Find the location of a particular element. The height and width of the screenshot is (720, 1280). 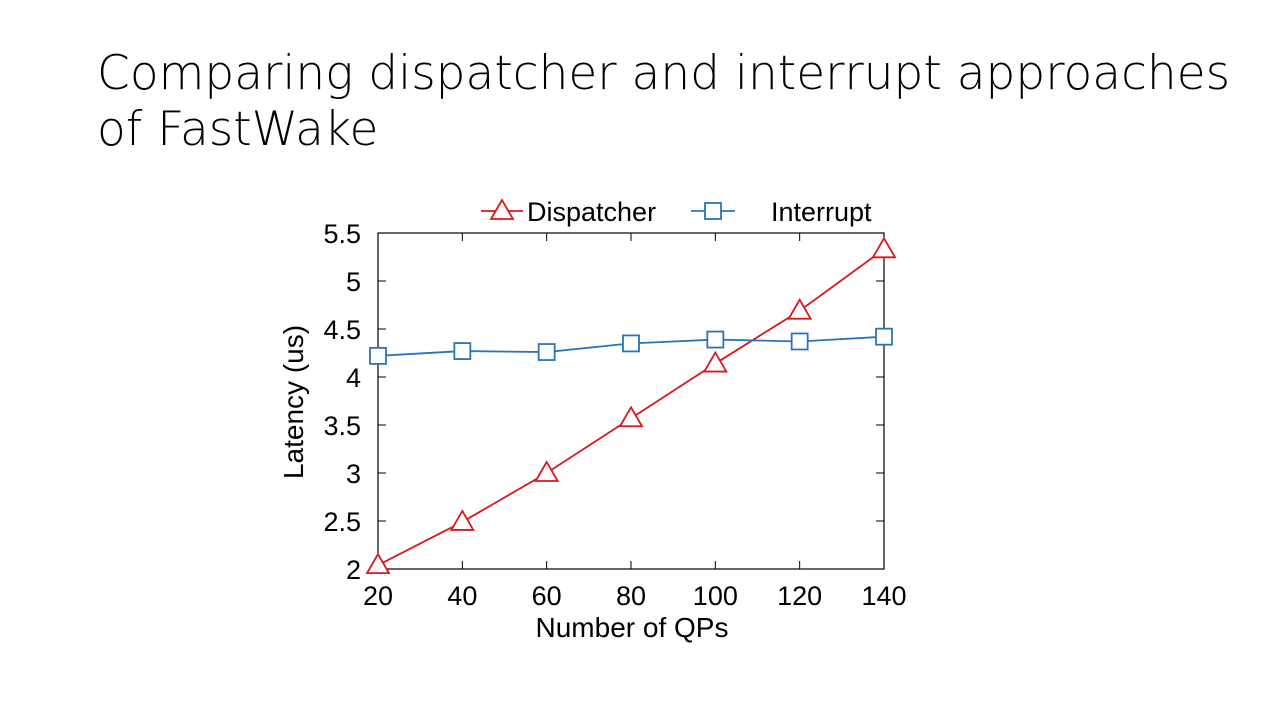

y-tick-label: 4.5 is located at coordinates (342, 330).